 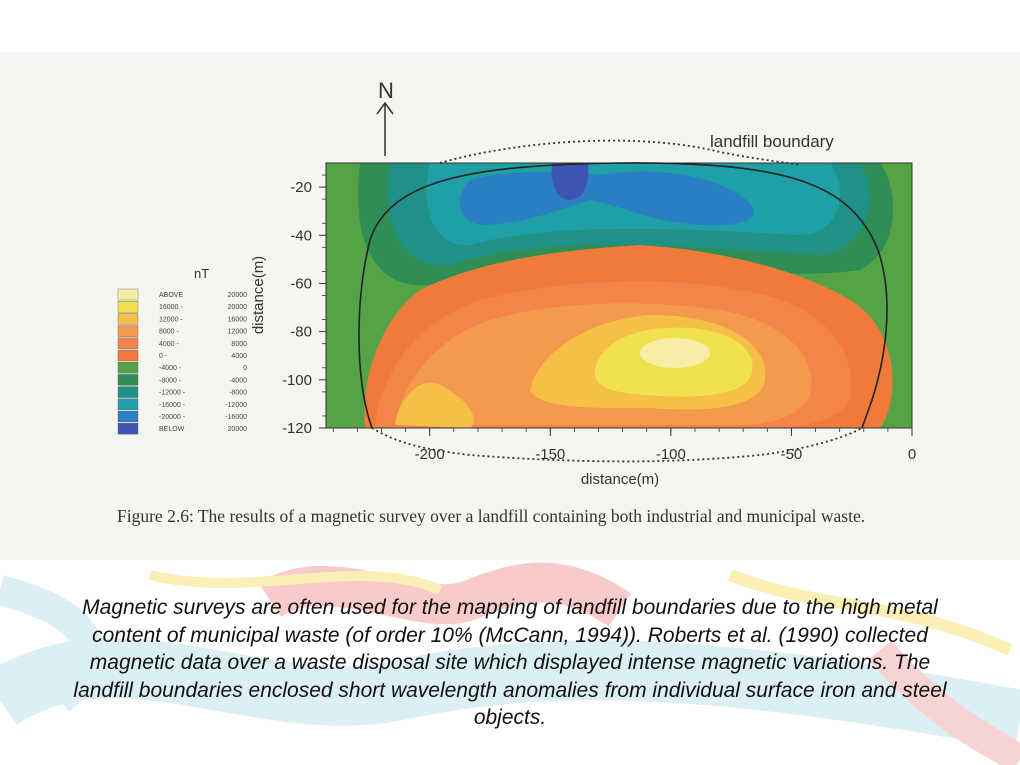 I want to click on decorative-wave-pink, so click(x=944, y=702).